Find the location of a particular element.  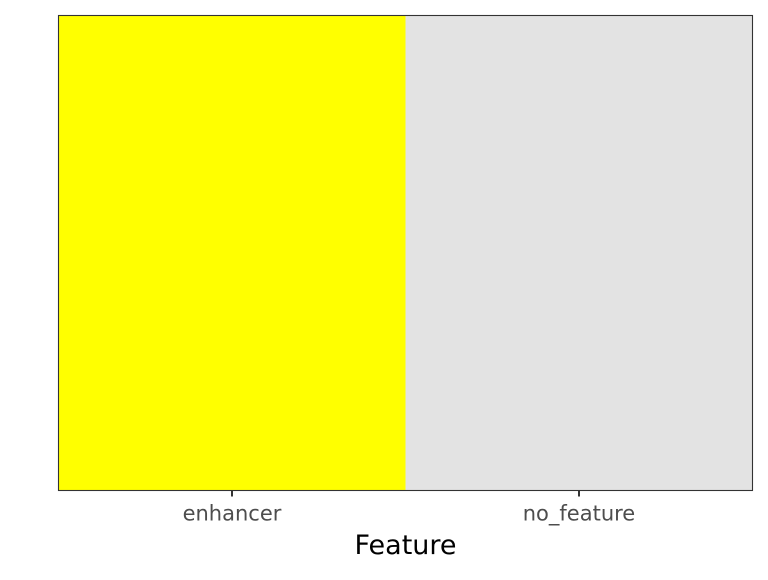

x-axis-tick-labels: enhancer no_feature is located at coordinates (409, 514).